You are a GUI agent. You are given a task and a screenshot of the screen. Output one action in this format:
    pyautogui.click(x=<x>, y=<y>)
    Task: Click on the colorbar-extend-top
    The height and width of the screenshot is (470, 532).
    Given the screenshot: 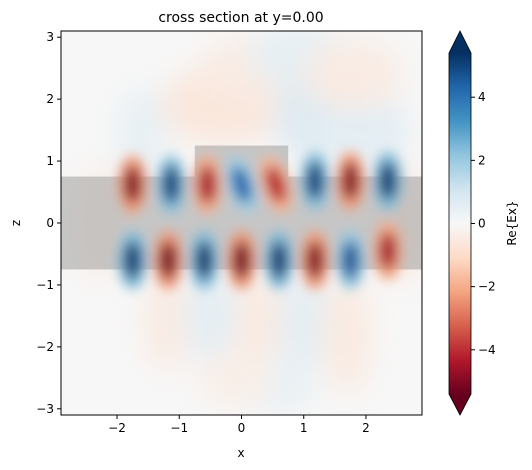 What is the action you would take?
    pyautogui.click(x=460, y=42)
    